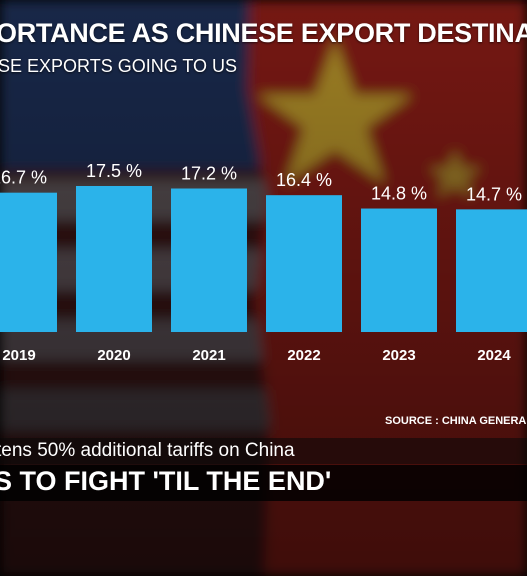 Image resolution: width=527 pixels, height=576 pixels. I want to click on data-label-2021: 17.2 %, so click(209, 174).